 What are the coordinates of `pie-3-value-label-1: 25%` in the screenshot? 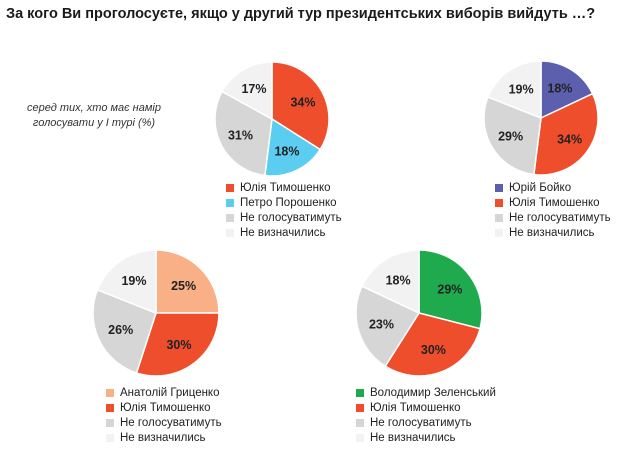 It's located at (183, 286).